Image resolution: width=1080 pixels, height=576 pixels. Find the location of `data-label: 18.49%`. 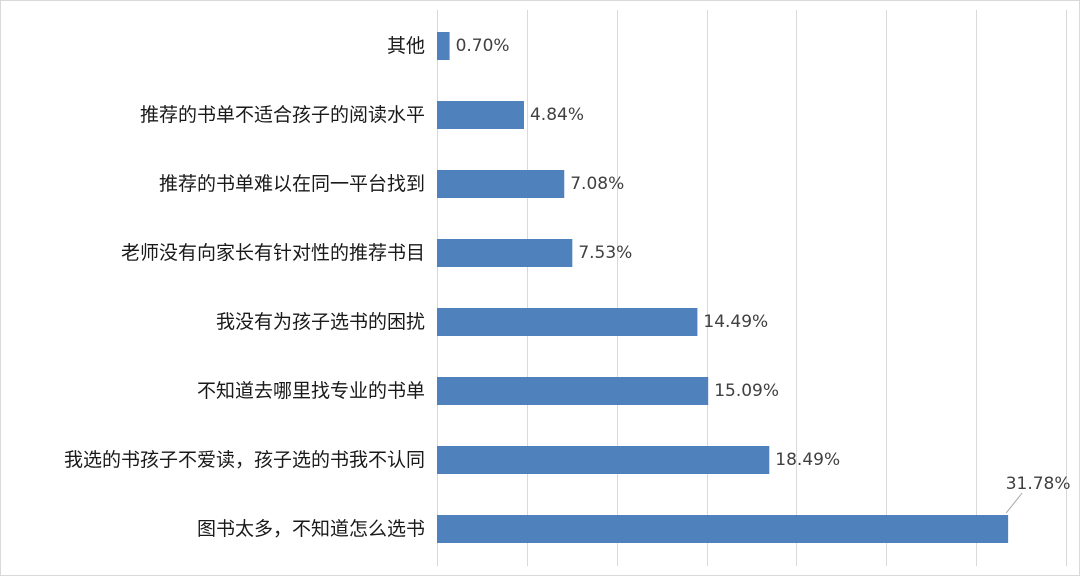

data-label: 18.49% is located at coordinates (807, 460).